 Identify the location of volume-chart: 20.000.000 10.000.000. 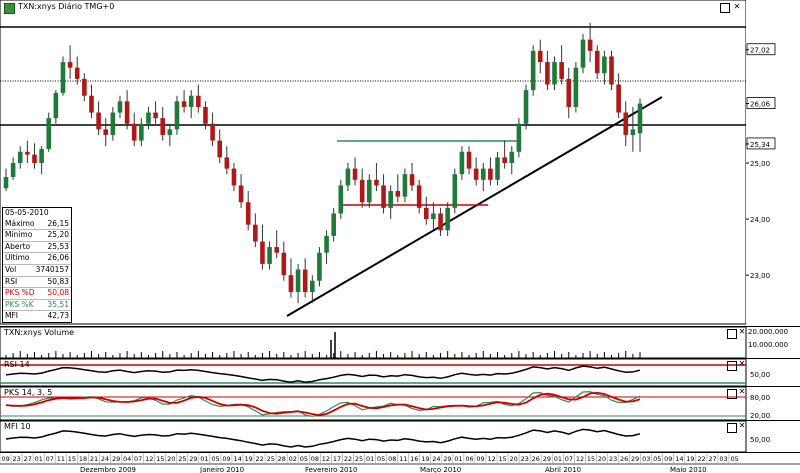
(400, 343).